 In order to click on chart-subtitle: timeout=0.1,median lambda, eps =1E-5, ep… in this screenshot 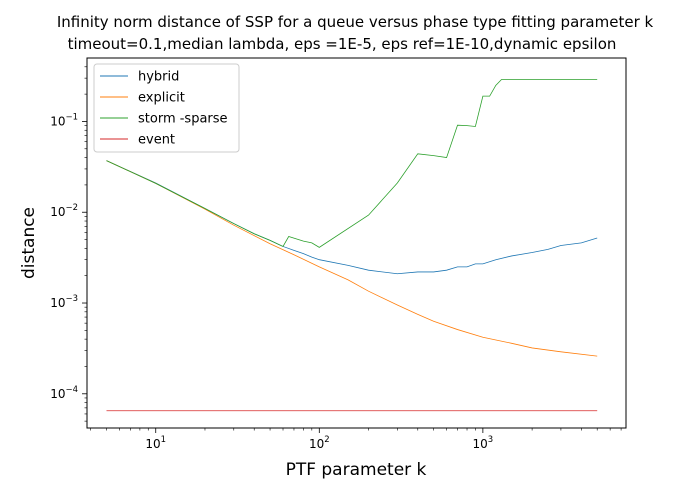, I will do `click(342, 44)`.